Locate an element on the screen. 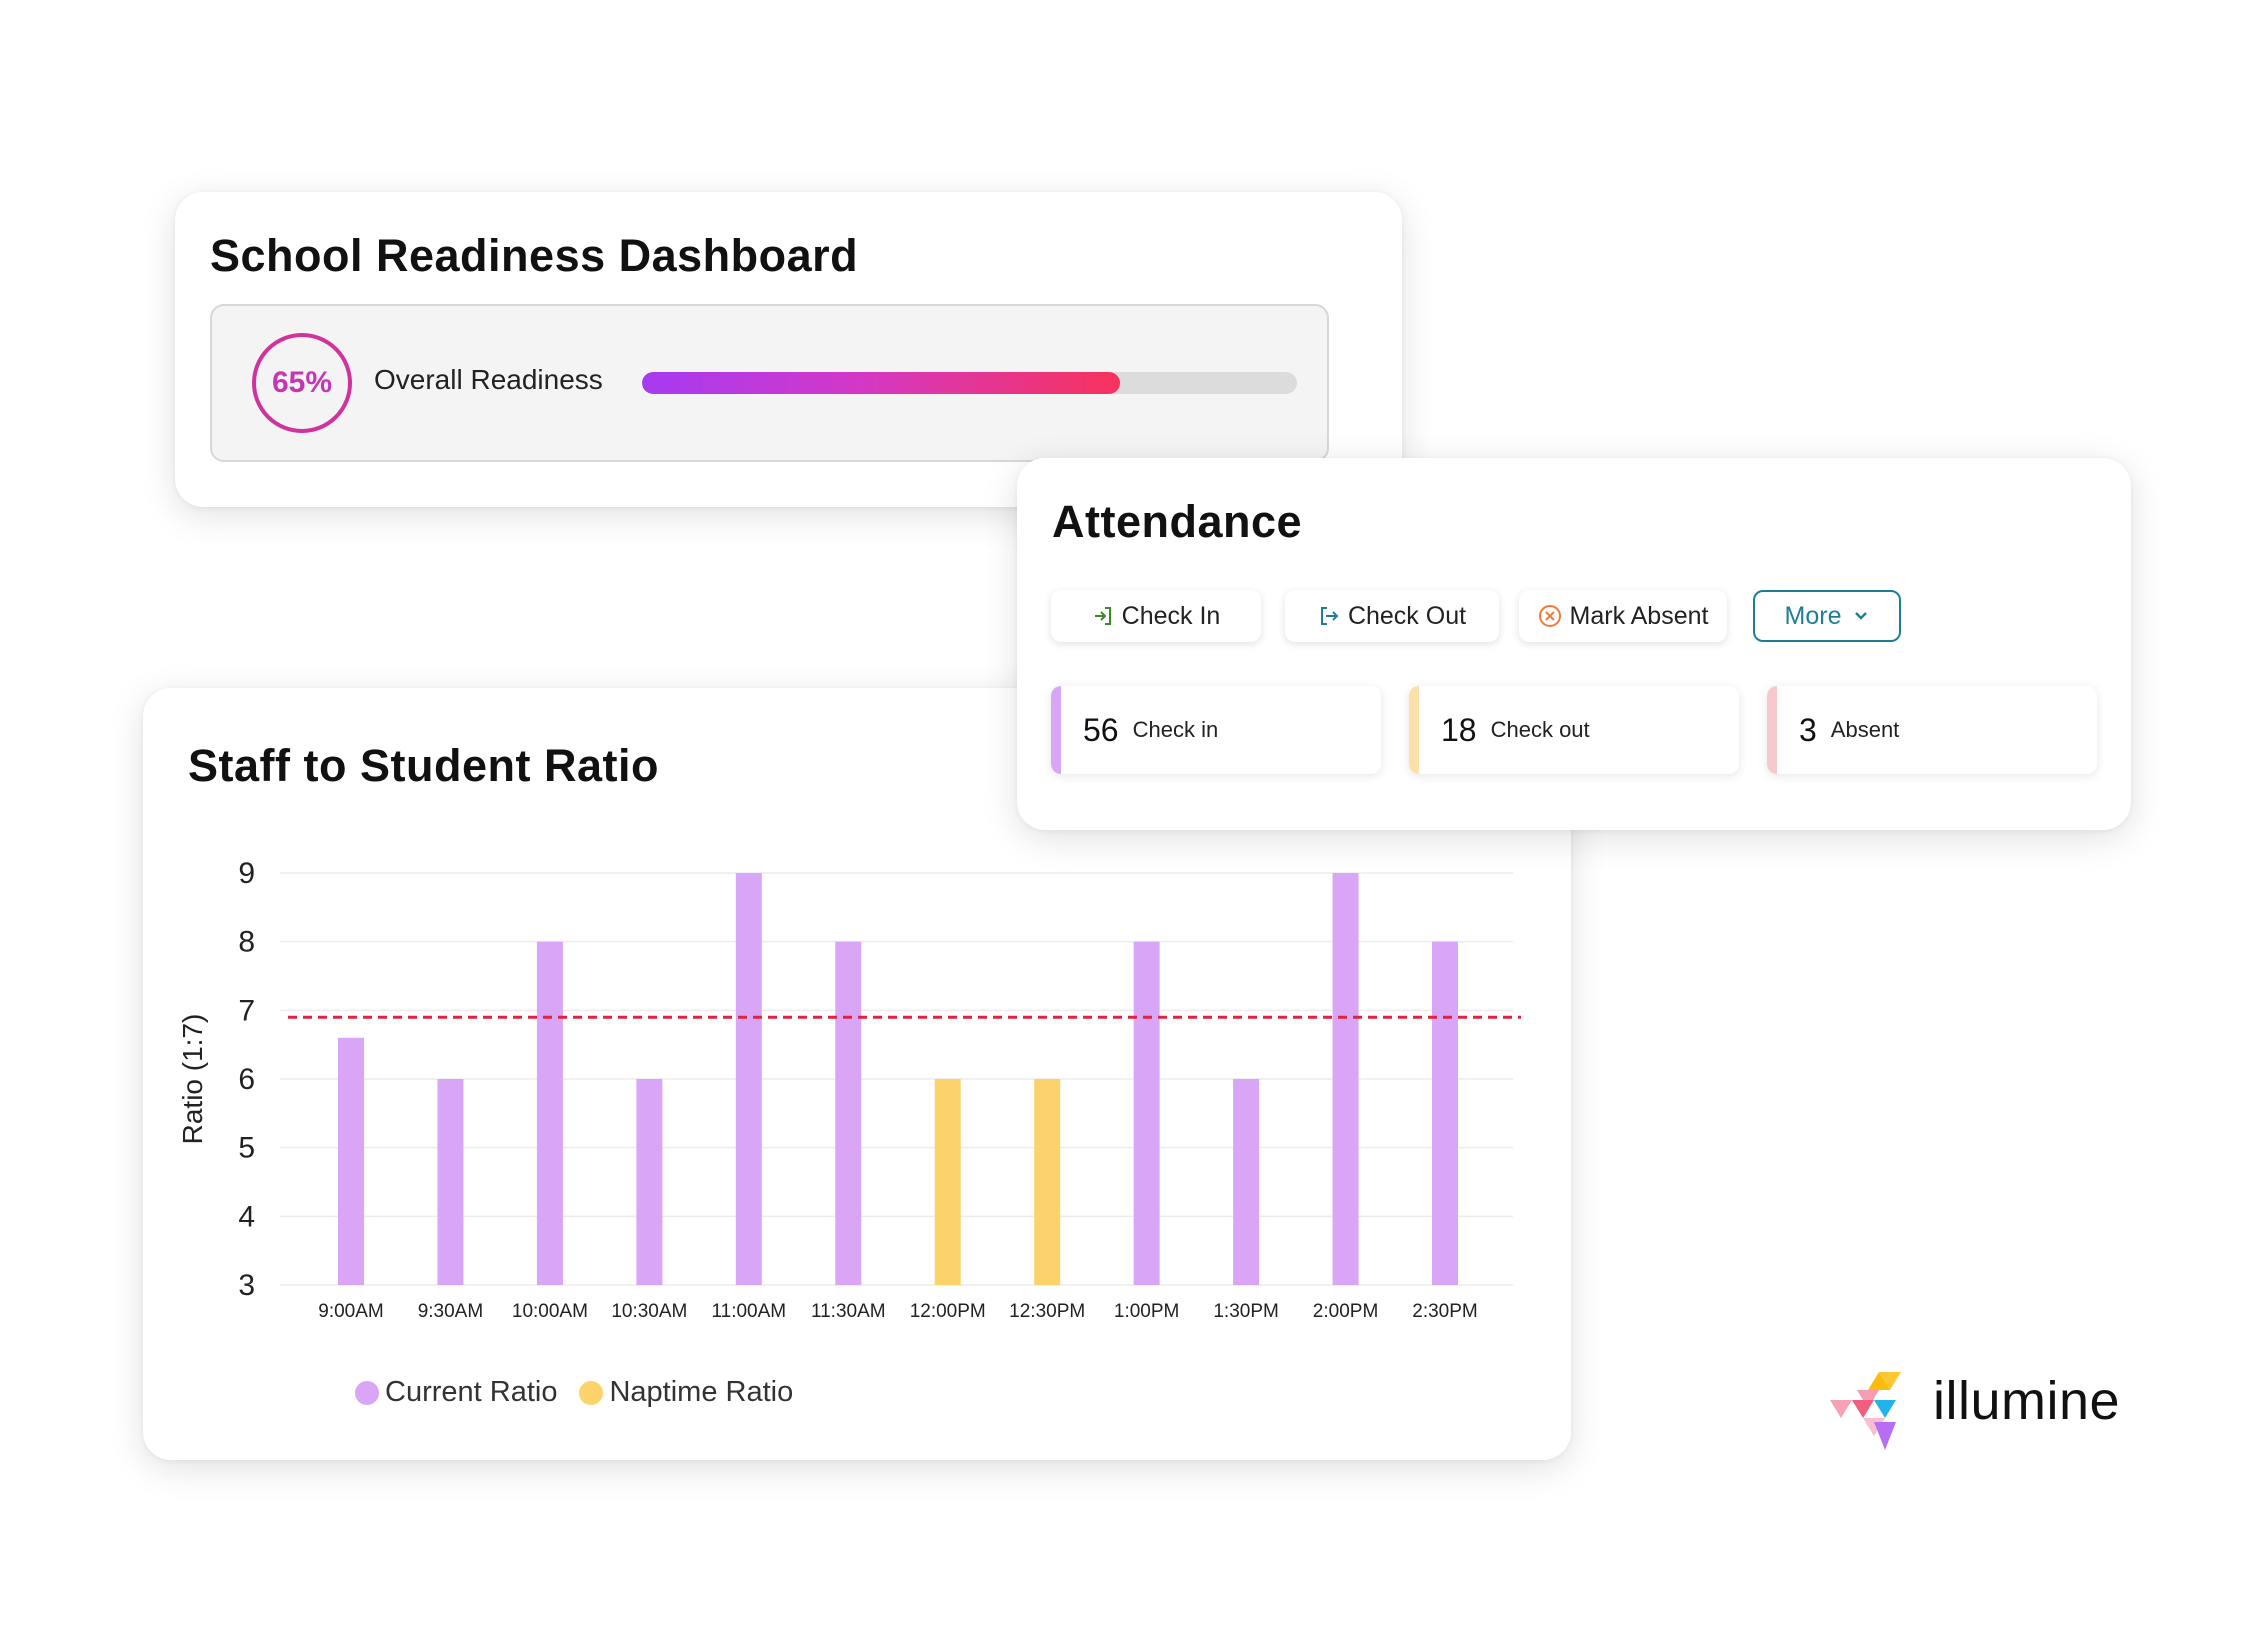  readiness-progress-bar is located at coordinates (969, 383).